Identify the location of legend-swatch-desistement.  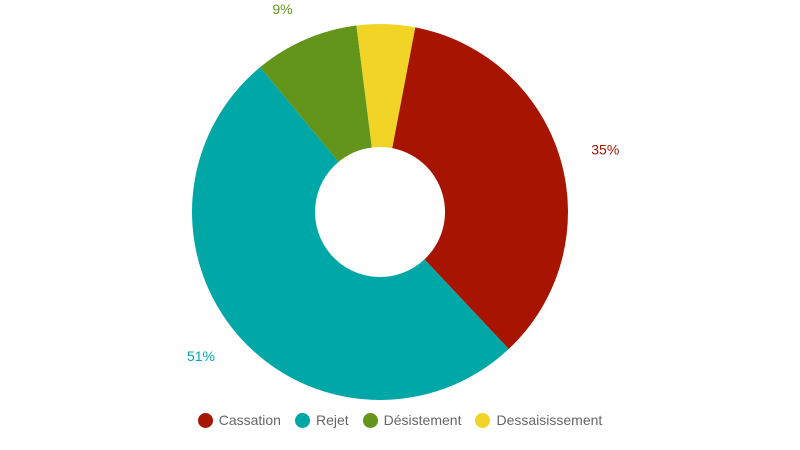
(370, 420).